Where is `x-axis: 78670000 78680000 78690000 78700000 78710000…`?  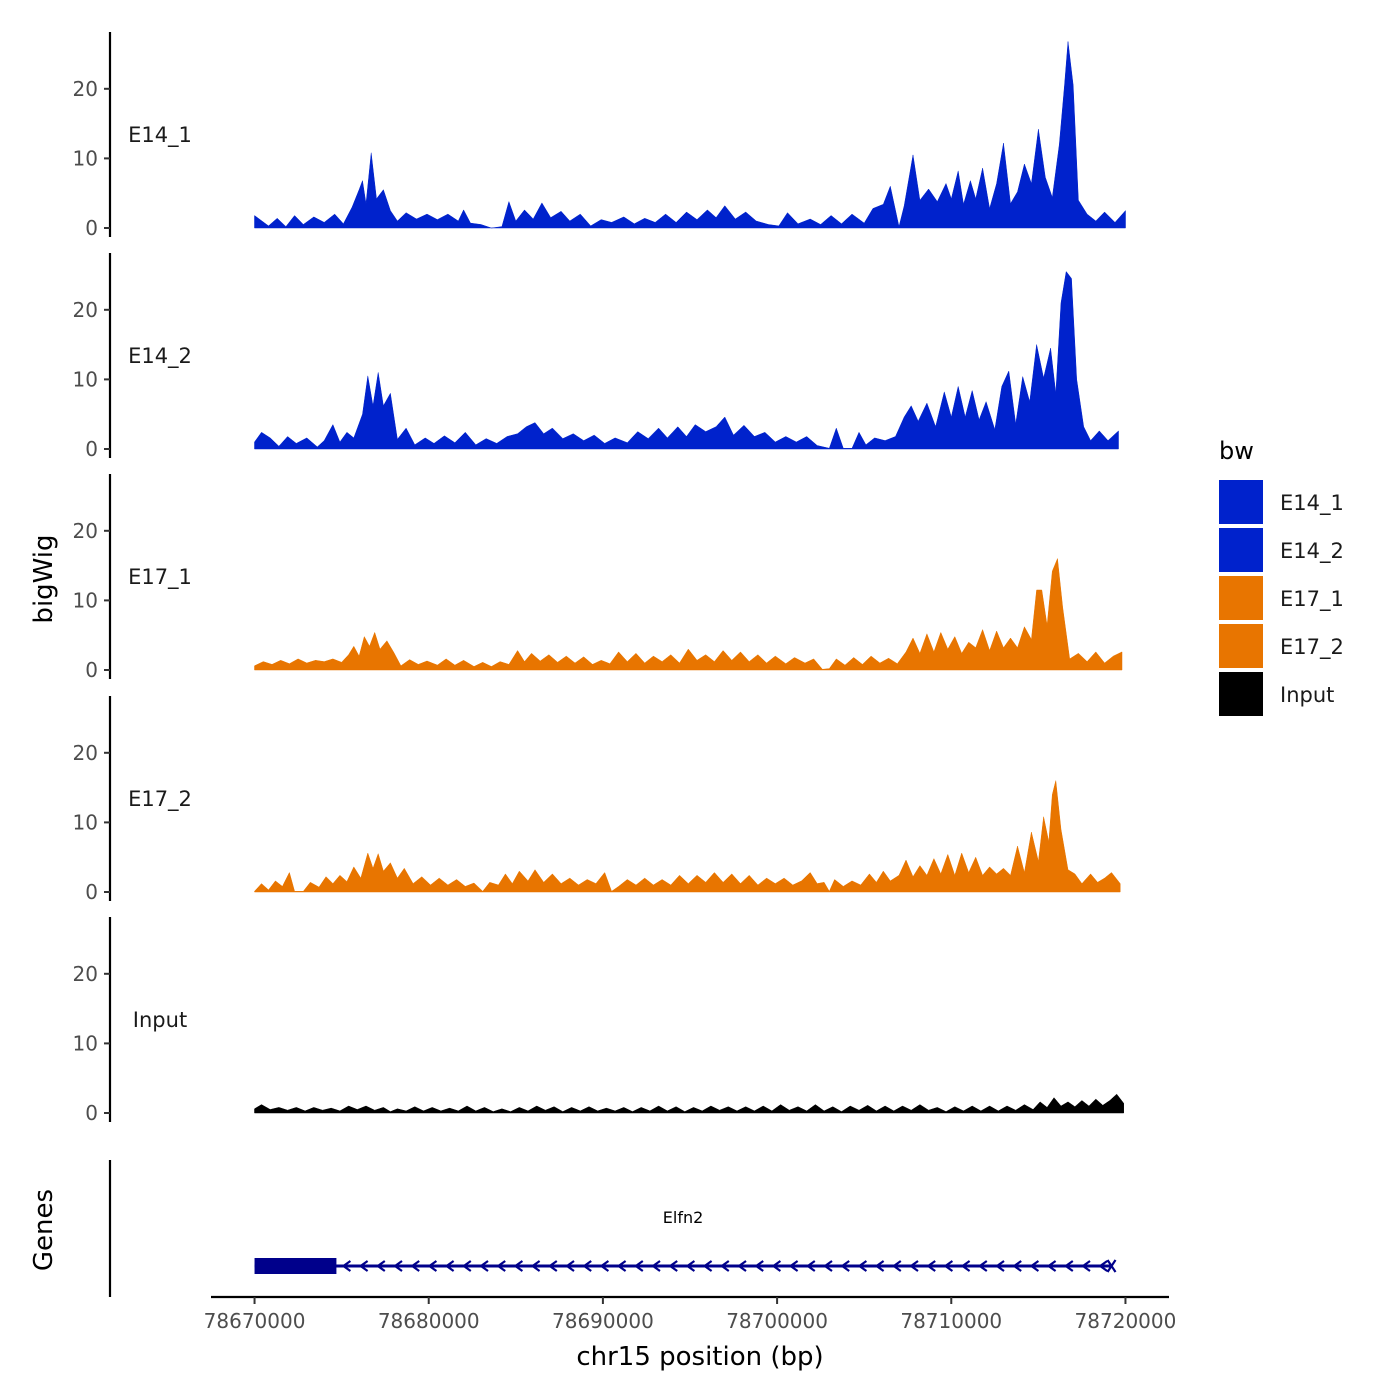 x-axis: 78670000 78680000 78690000 78700000 78710000… is located at coordinates (690, 1314).